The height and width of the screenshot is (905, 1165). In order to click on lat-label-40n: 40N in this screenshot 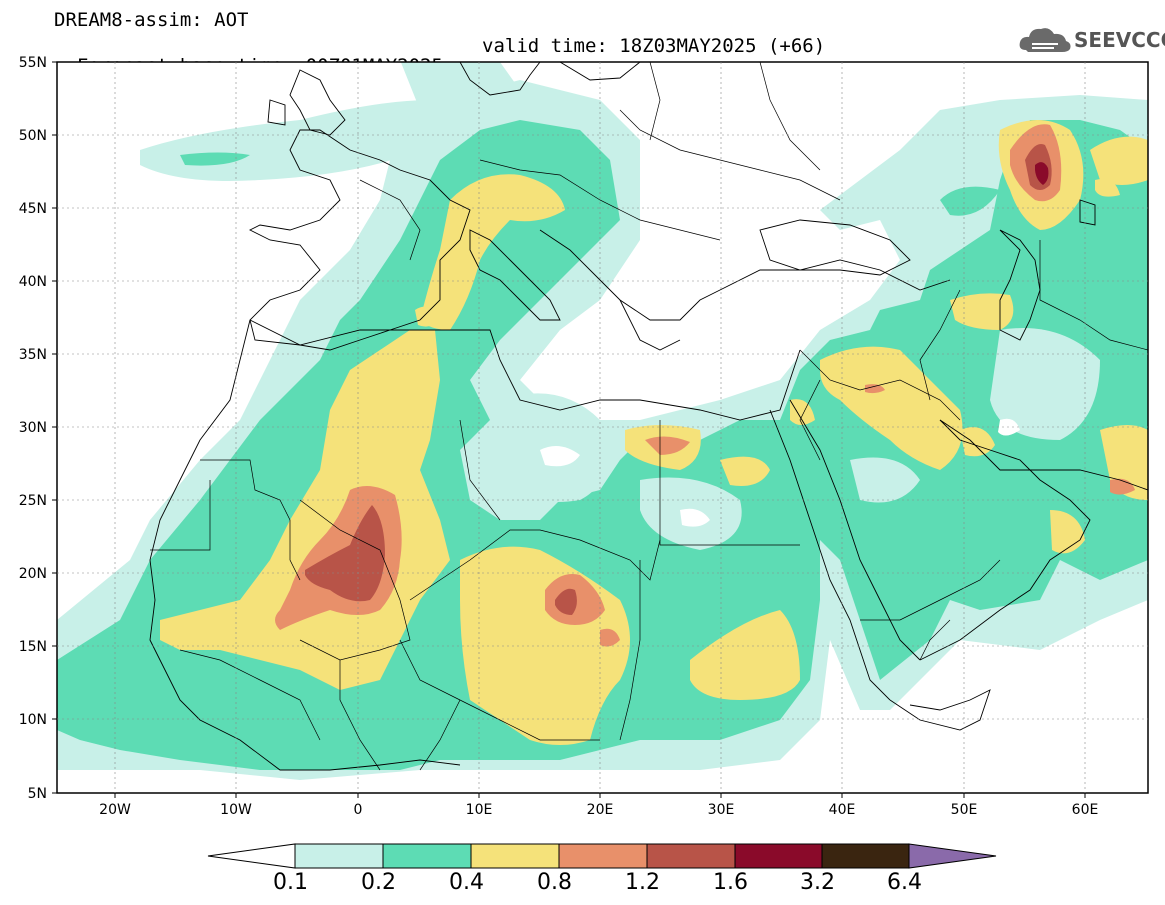, I will do `click(33, 282)`.